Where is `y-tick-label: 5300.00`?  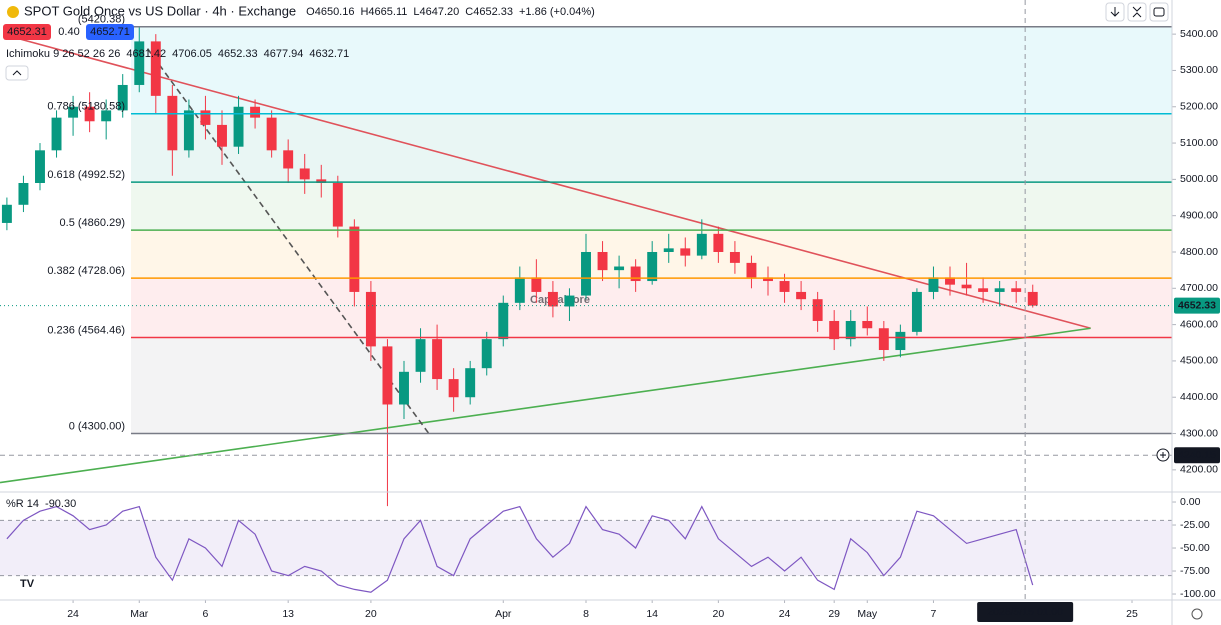
y-tick-label: 5300.00 is located at coordinates (1199, 70).